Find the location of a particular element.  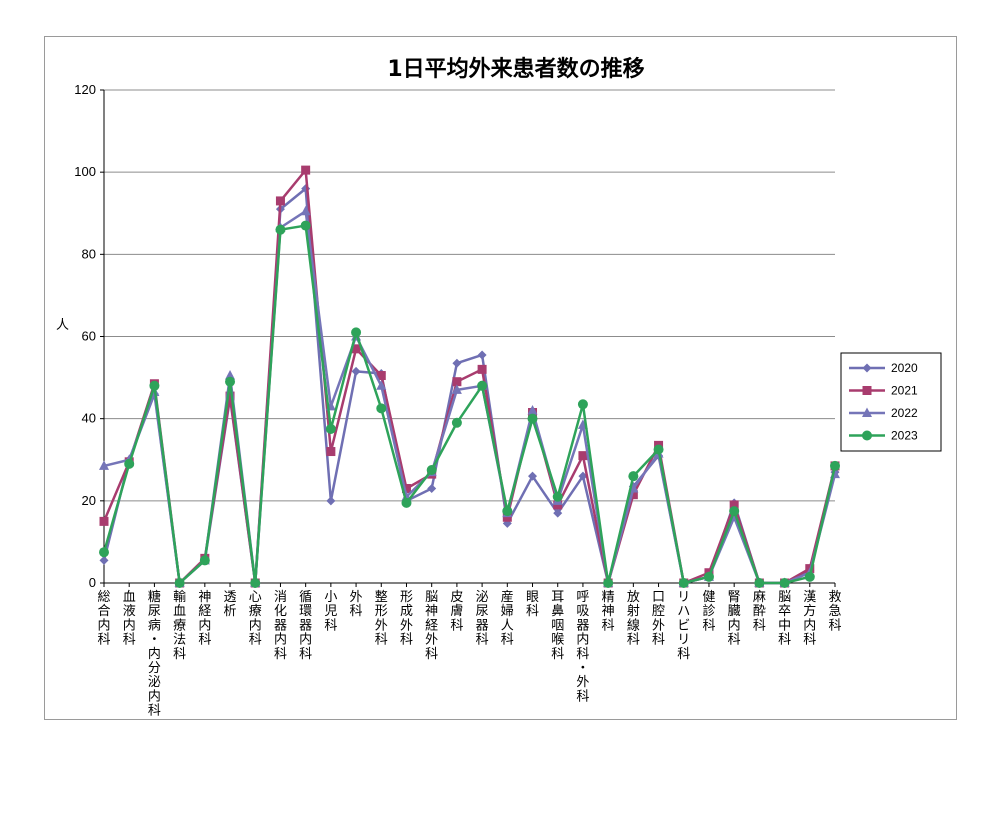

x-tick-label-char: 法 is located at coordinates (179, 640).